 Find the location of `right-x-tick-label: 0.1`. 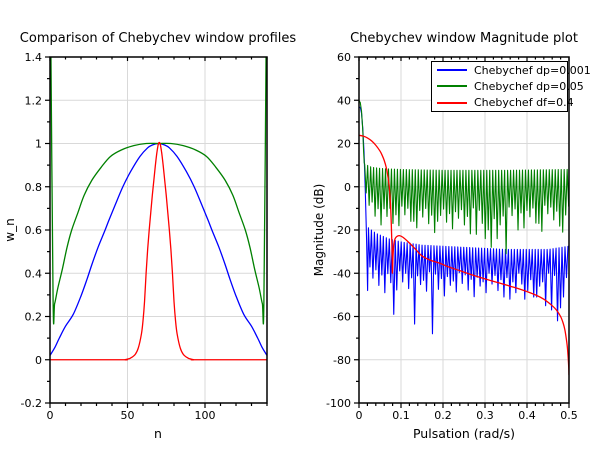

right-x-tick-label: 0.1 is located at coordinates (401, 415).